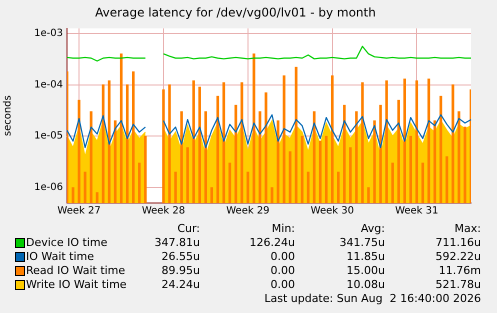 The width and height of the screenshot is (497, 313). Describe the element at coordinates (181, 284) in the screenshot. I see `text: 24.24u` at that location.